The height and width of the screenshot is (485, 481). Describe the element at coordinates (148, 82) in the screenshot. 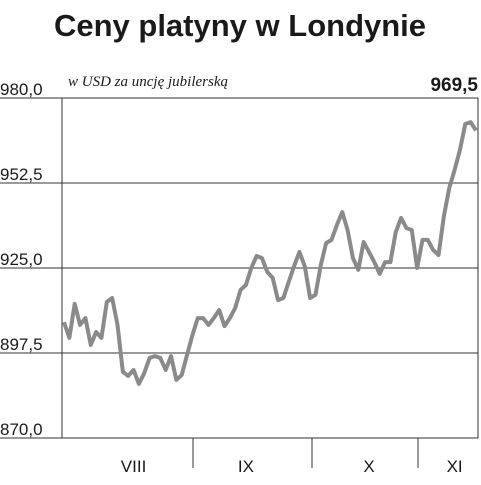

I see `subtitle: w USD za uncję jubilerską` at that location.